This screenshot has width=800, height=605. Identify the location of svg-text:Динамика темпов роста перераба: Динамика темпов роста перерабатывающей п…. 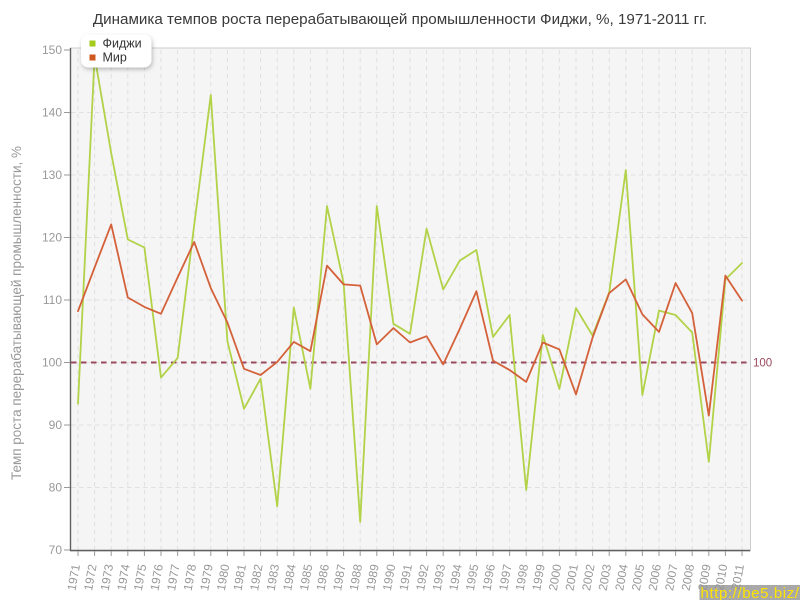
(400, 19).